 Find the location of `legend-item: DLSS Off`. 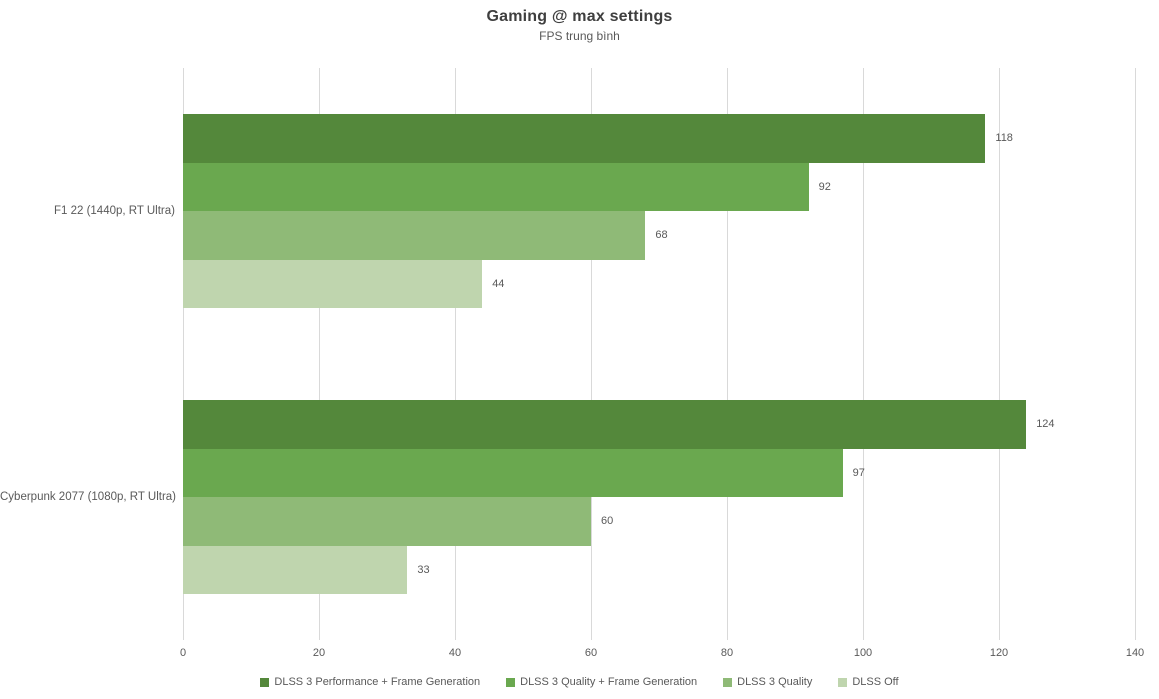

legend-item: DLSS Off is located at coordinates (868, 682).